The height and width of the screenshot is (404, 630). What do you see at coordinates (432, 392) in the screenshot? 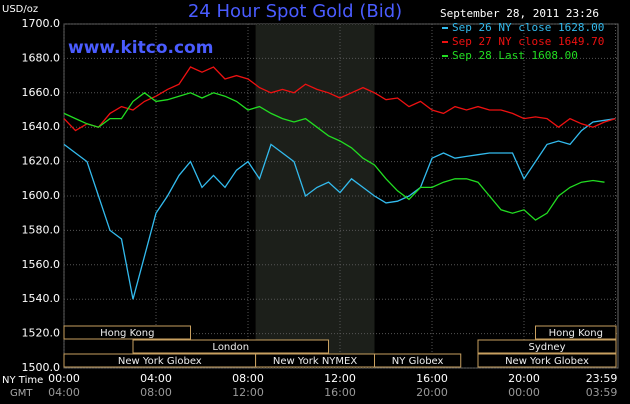
I see `x2-tick-label: 20:00` at bounding box center [432, 392].